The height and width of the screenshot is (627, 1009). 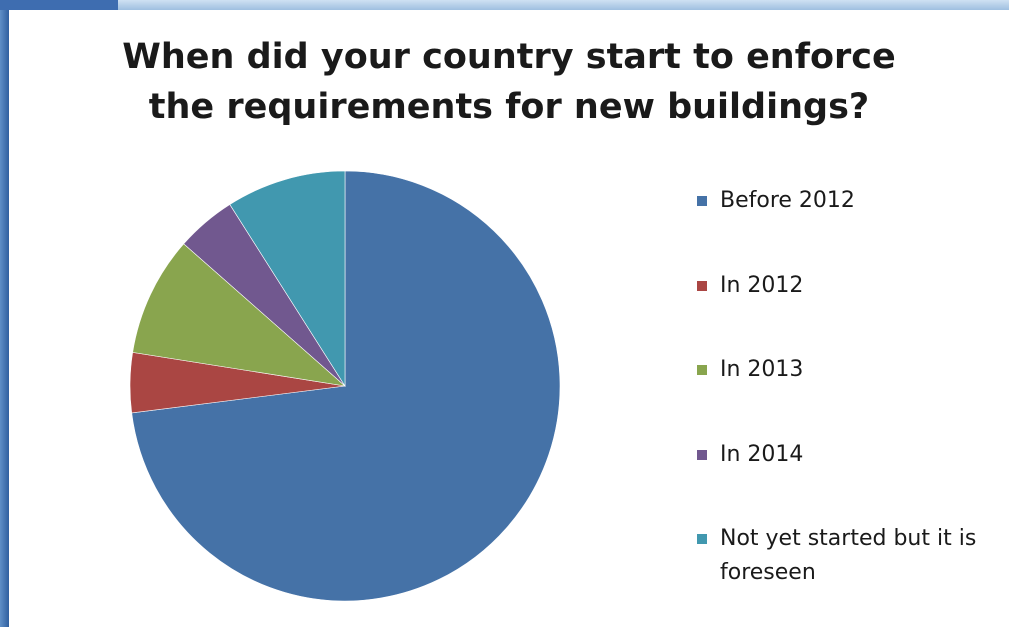 I want to click on pie-slice-in-2013, so click(x=239, y=315).